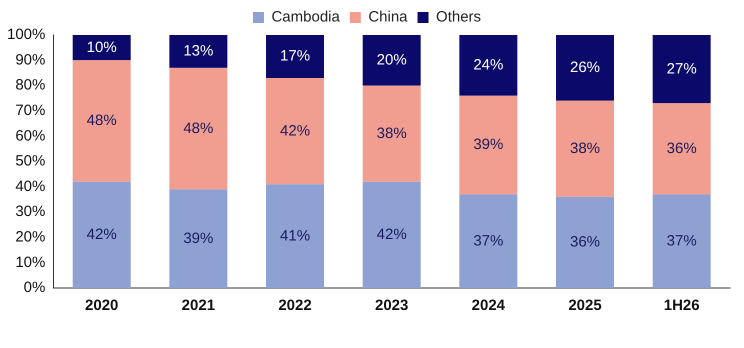  I want to click on x-tick-label: 2024, so click(489, 305).